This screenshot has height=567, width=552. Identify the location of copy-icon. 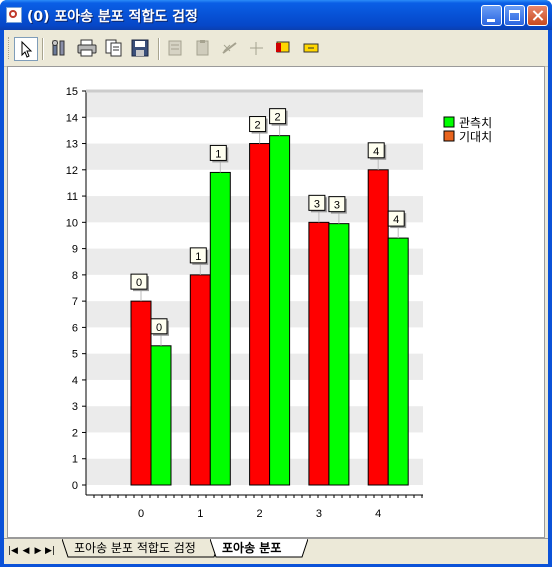
(113, 48).